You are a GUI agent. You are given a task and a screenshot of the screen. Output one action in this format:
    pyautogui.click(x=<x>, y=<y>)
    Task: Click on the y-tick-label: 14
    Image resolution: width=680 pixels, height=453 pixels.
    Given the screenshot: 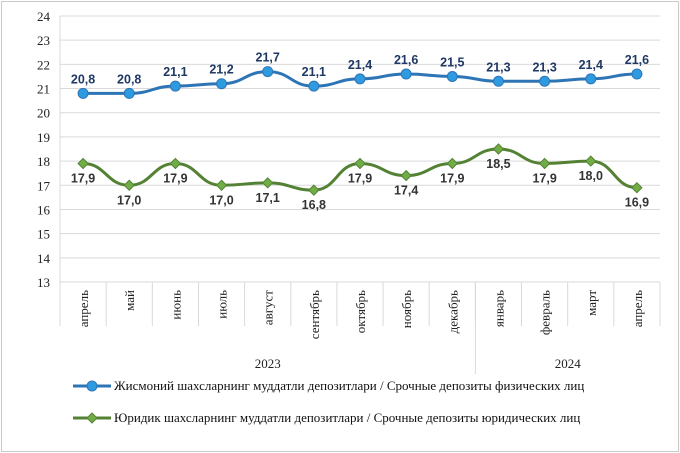 What is the action you would take?
    pyautogui.click(x=44, y=258)
    